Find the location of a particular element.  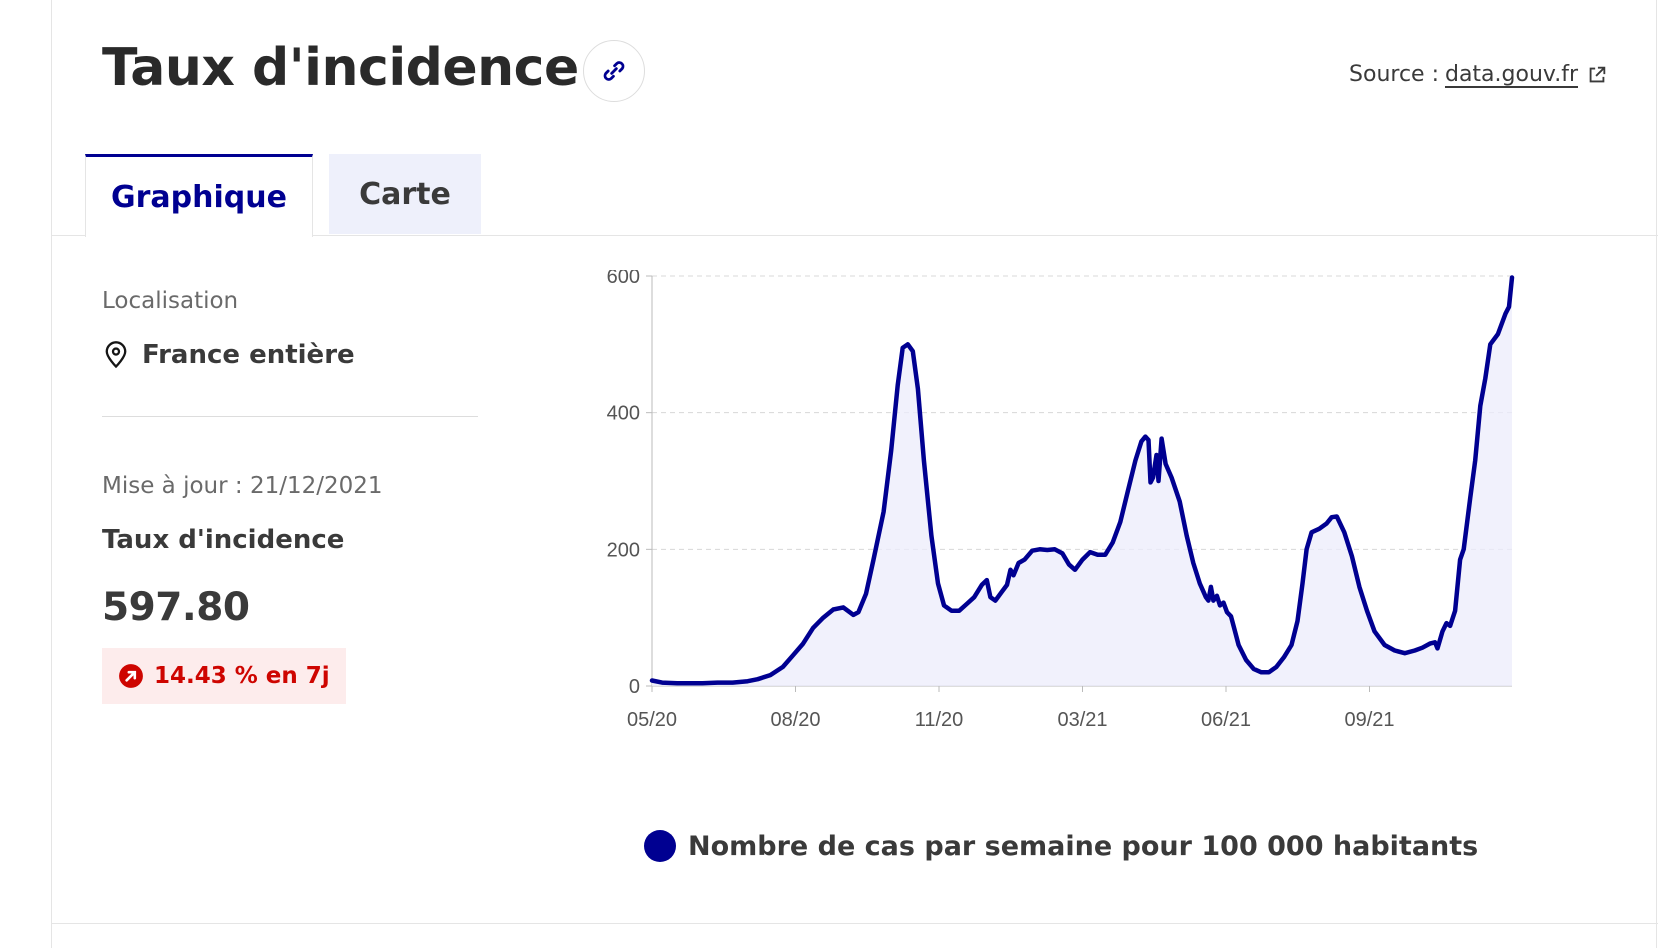

tab-graphique: Graphique is located at coordinates (199, 195).